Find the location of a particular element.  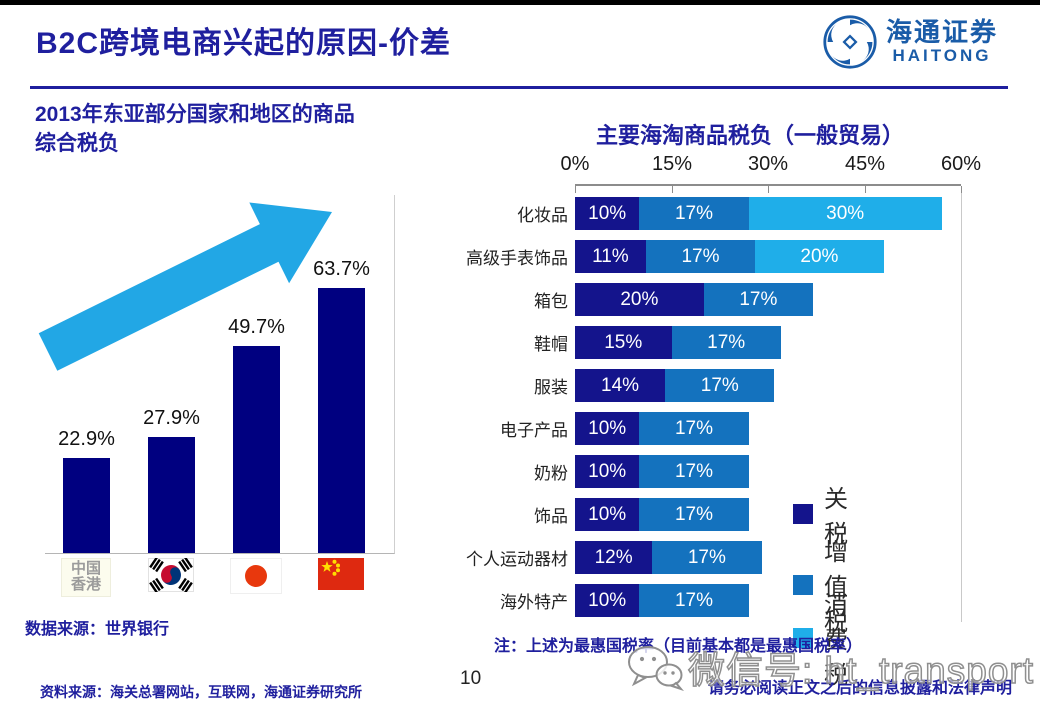

china-flag-icon is located at coordinates (341, 574).